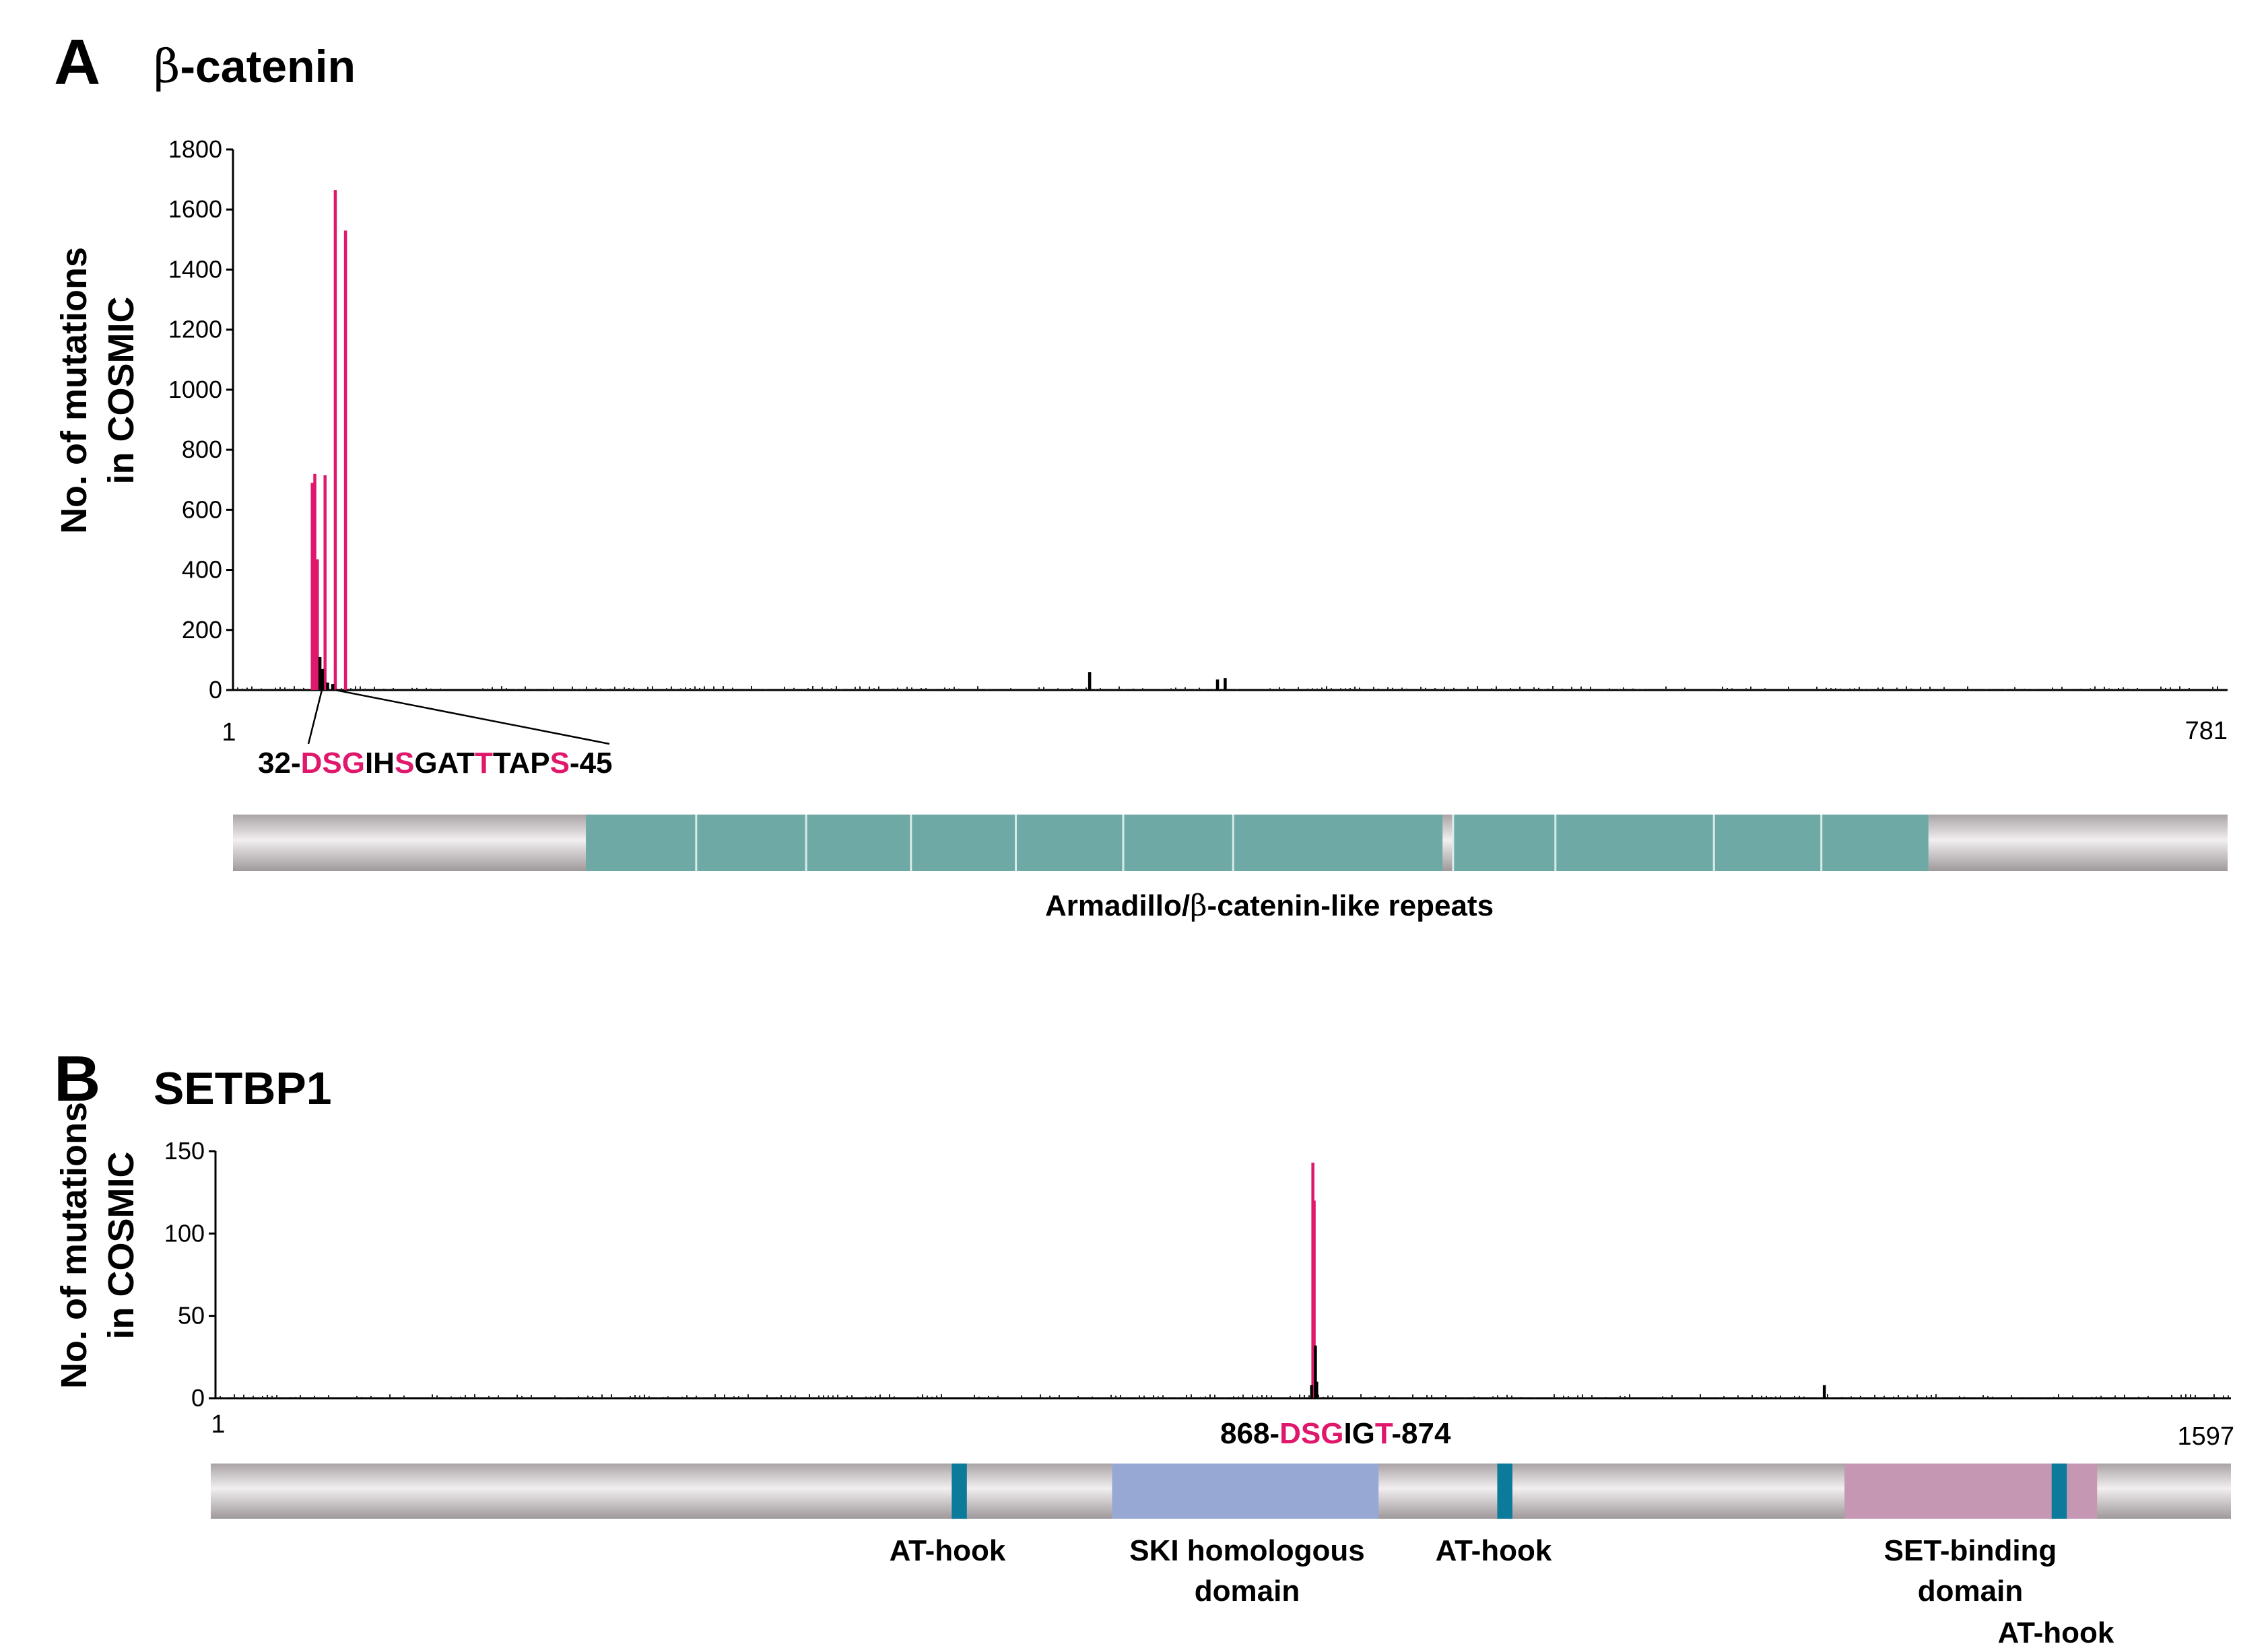 Image resolution: width=2268 pixels, height=1650 pixels. What do you see at coordinates (1454, 843) in the screenshot?
I see `panel-a-repeat-boundary` at bounding box center [1454, 843].